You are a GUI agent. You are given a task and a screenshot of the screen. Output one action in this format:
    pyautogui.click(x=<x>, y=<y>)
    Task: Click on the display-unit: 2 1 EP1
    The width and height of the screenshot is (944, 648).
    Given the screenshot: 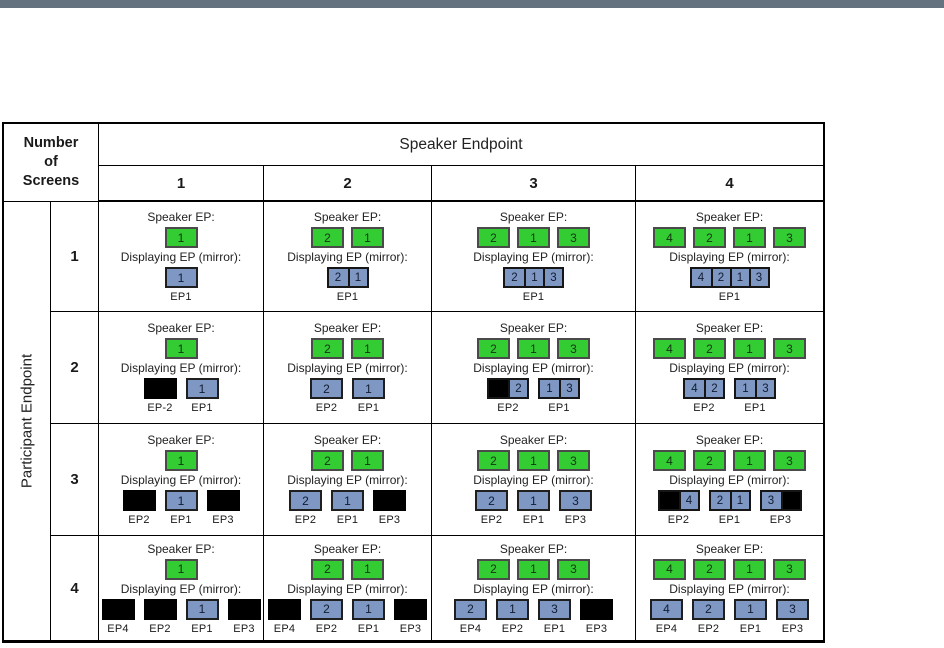 What is the action you would take?
    pyautogui.click(x=729, y=508)
    